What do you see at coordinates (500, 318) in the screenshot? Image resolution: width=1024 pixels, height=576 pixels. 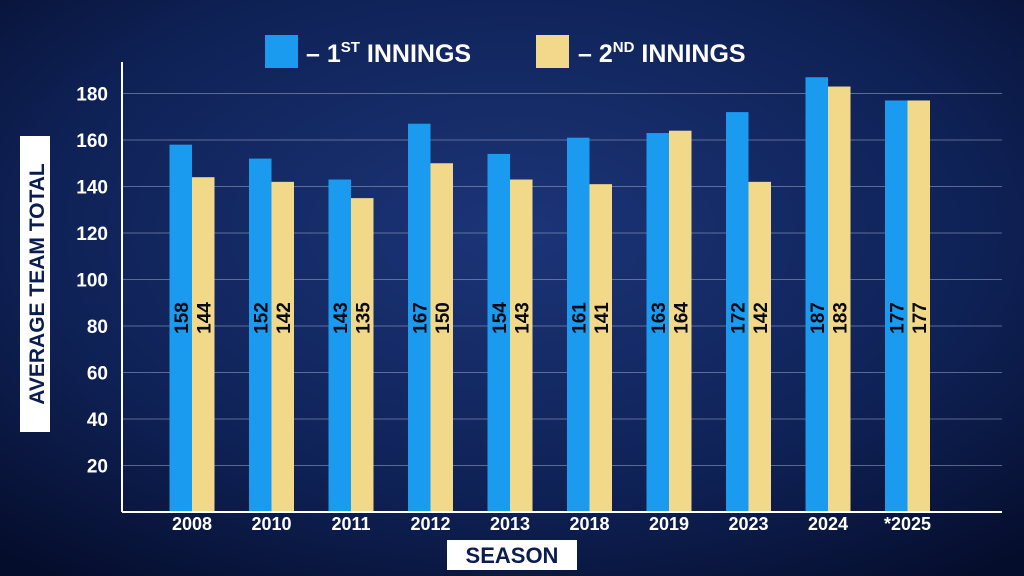 I see `data-label: 154` at bounding box center [500, 318].